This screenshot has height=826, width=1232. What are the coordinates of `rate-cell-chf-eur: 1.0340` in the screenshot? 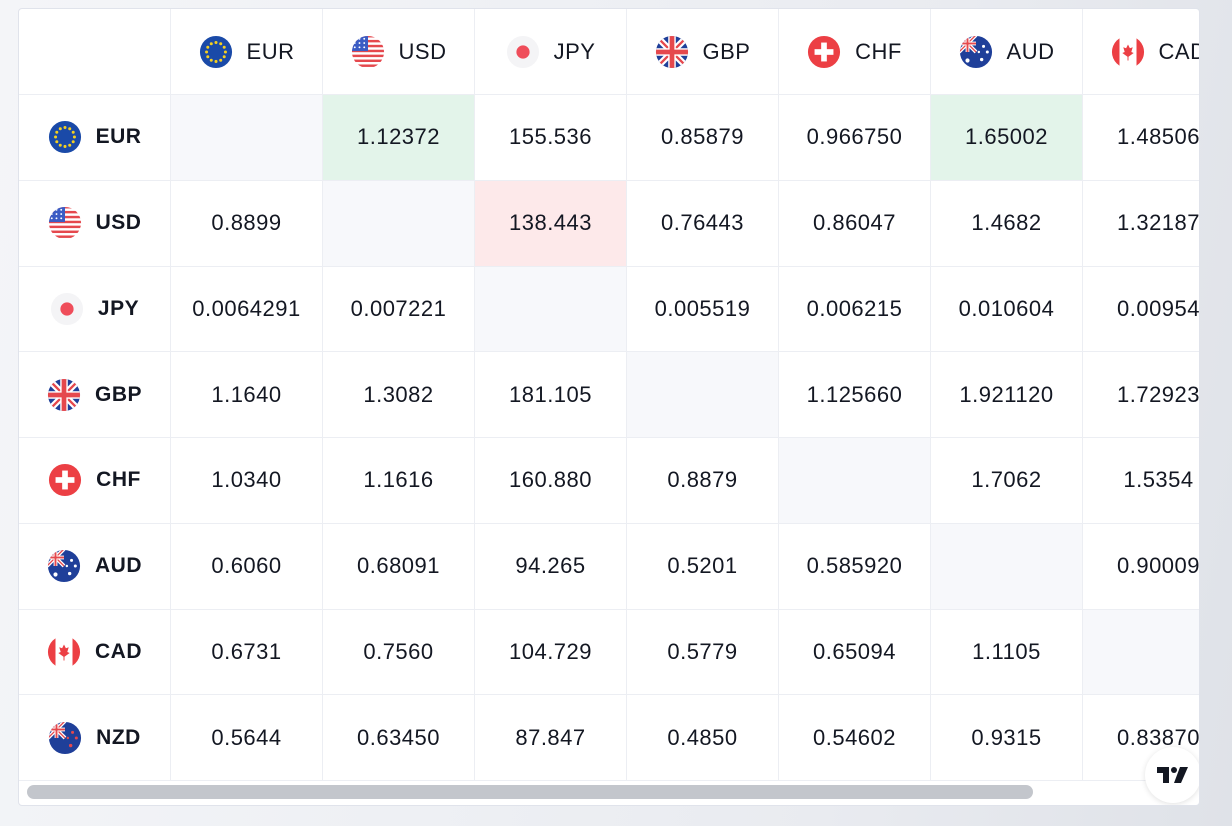 It's located at (247, 481).